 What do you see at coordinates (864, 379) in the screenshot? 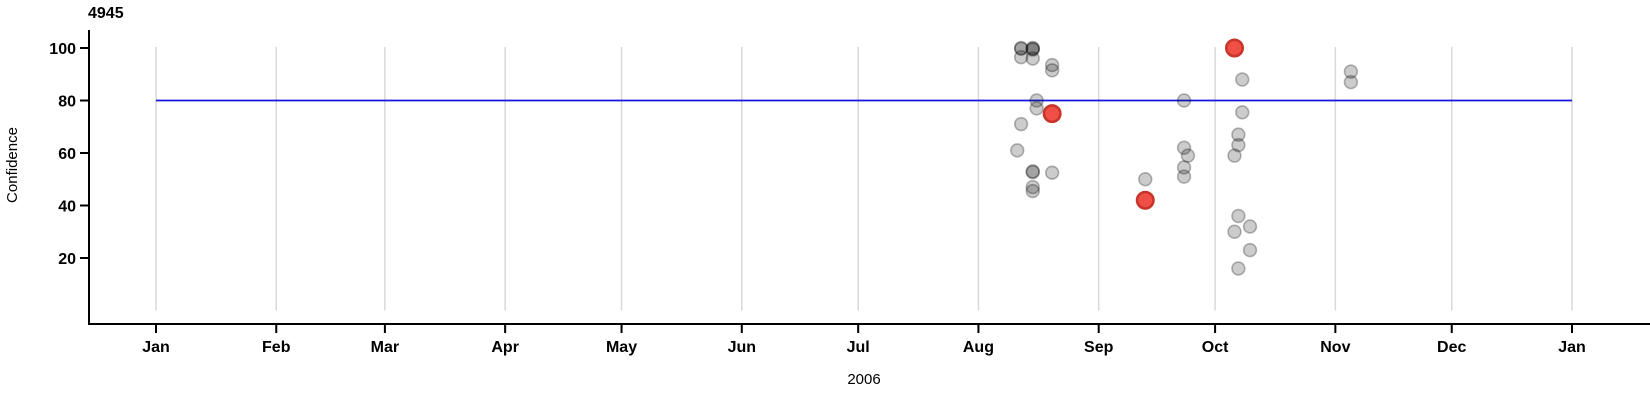
I see `x-axis-label: 2006` at bounding box center [864, 379].